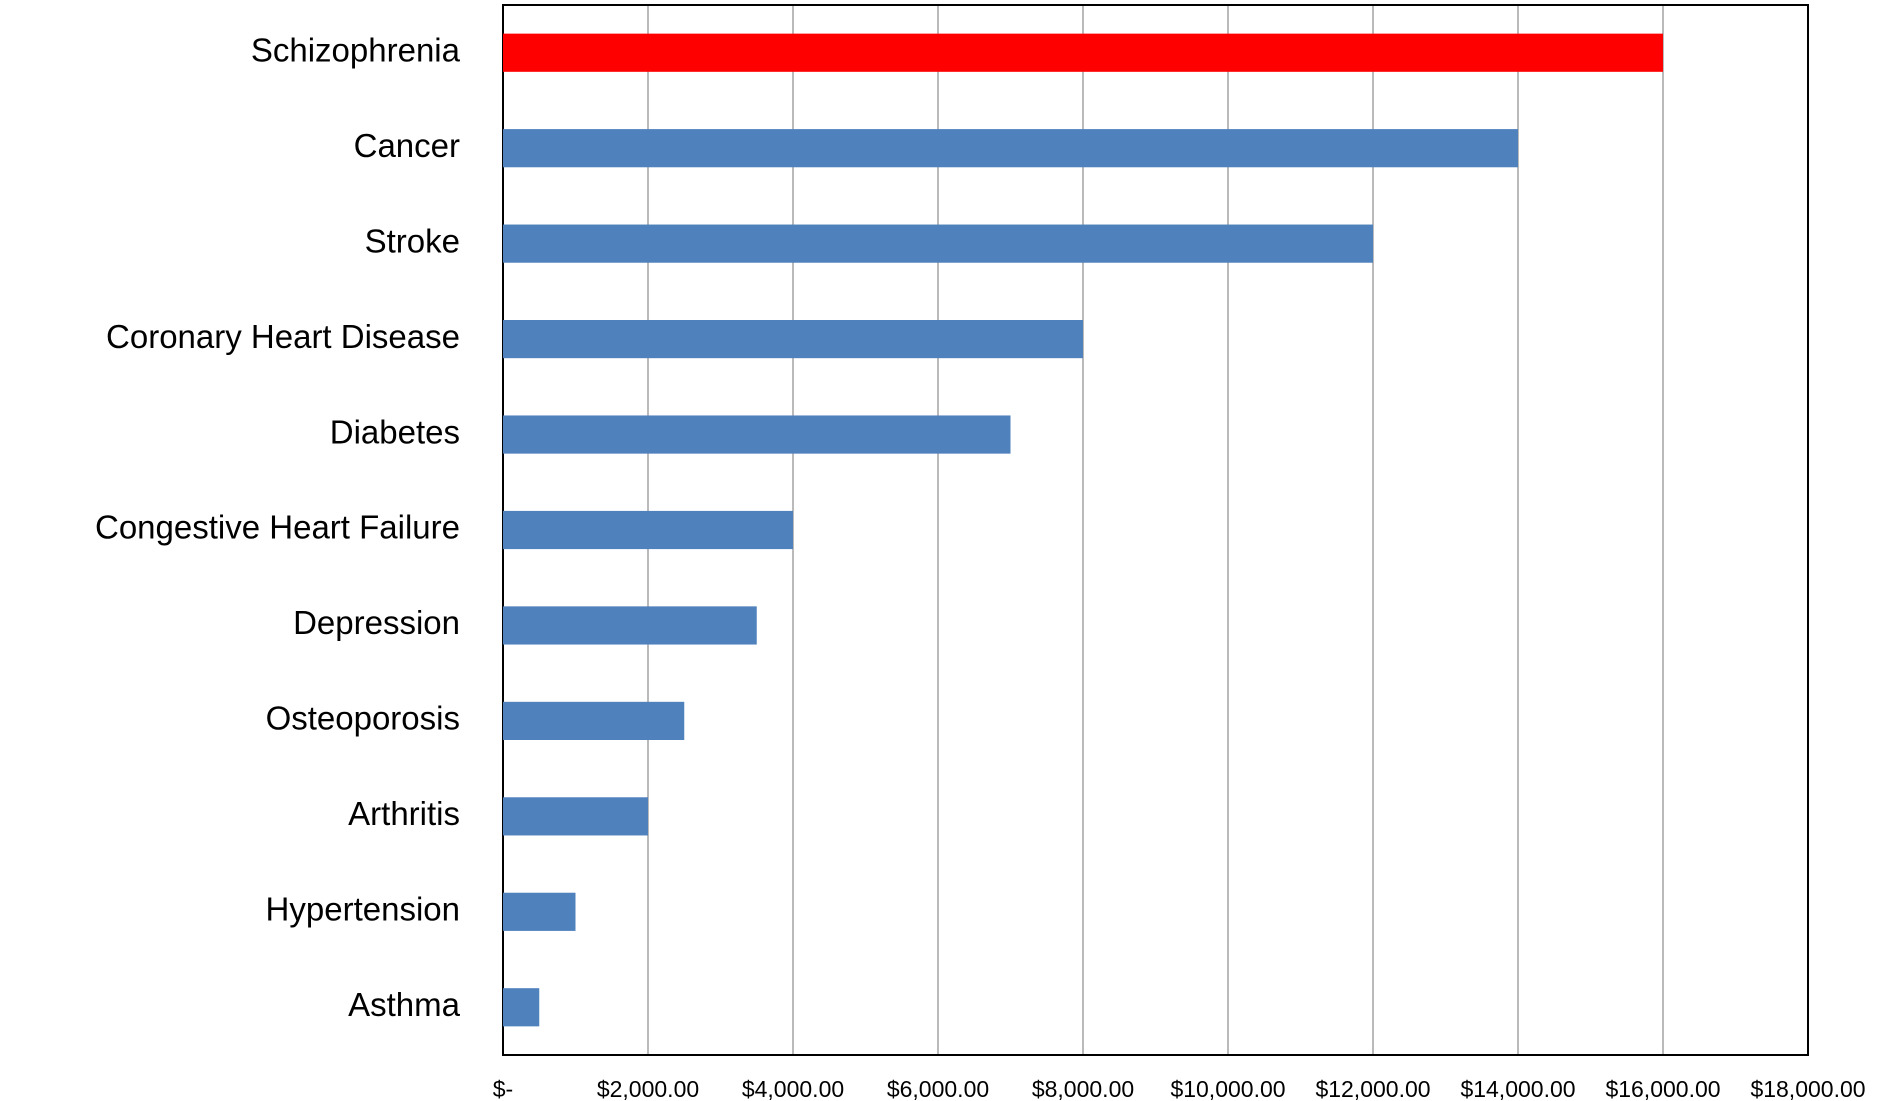 The width and height of the screenshot is (1879, 1101). Describe the element at coordinates (1227, 1088) in the screenshot. I see `x-tick-label: $10,000.00` at that location.